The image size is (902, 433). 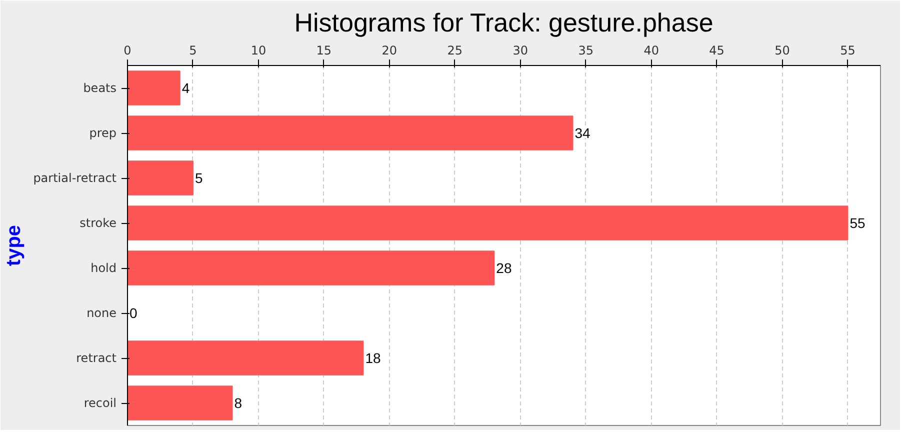 I want to click on y-tick-label: recoil, so click(x=100, y=403).